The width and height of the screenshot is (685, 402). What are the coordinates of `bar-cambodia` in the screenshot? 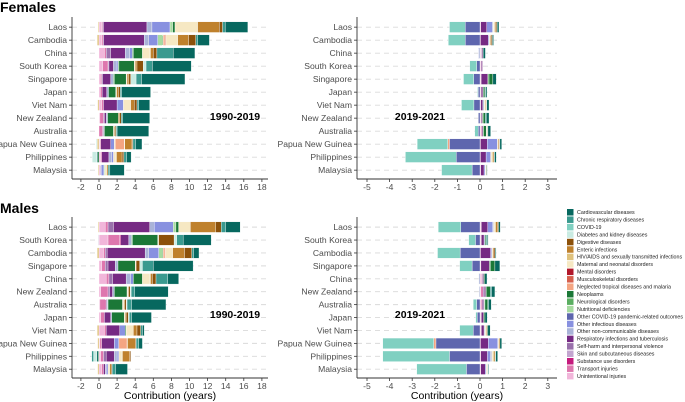 It's located at (471, 40).